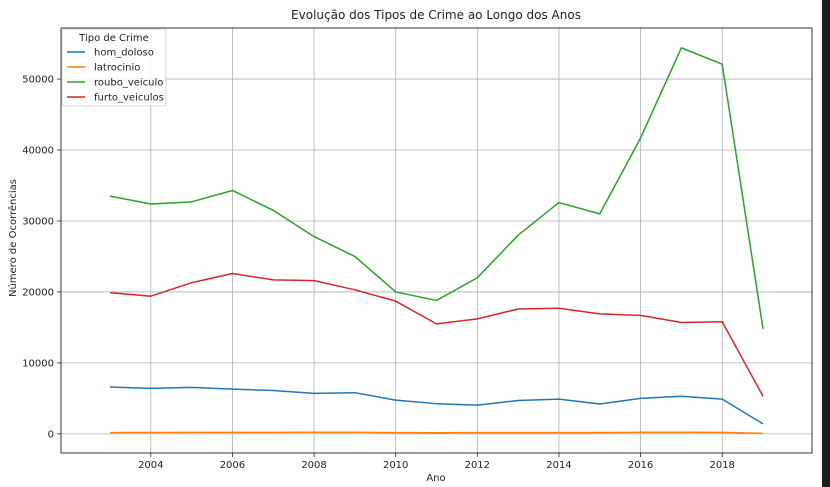 This screenshot has width=830, height=487. I want to click on y-tick-label: 20000, so click(38, 292).